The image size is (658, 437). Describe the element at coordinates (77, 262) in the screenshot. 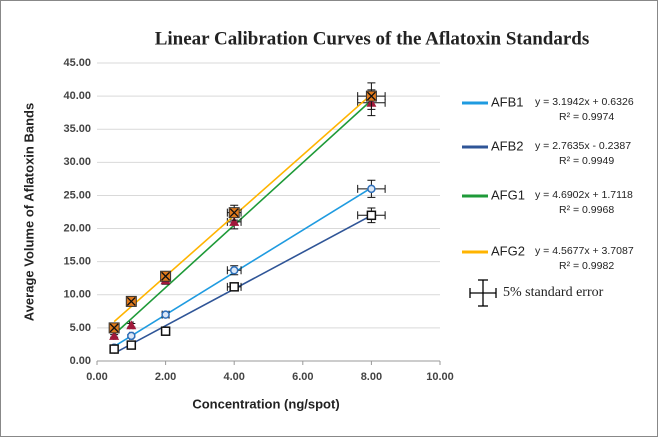

I see `y-tick-label: 15.00` at that location.